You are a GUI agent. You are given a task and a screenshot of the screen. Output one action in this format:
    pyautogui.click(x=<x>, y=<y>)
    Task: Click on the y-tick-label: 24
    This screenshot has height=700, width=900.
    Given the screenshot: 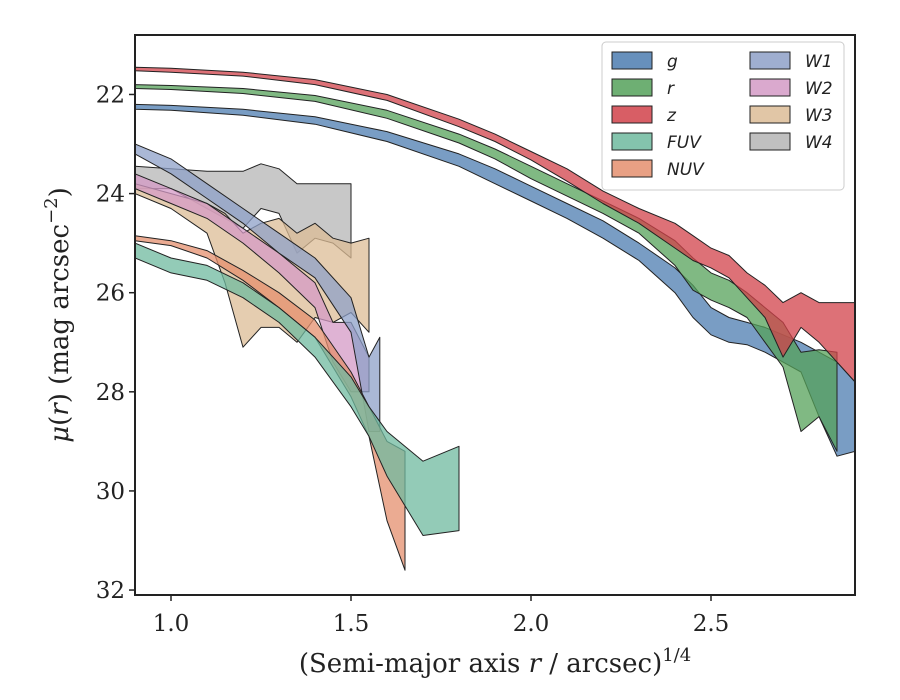 What is the action you would take?
    pyautogui.click(x=110, y=195)
    